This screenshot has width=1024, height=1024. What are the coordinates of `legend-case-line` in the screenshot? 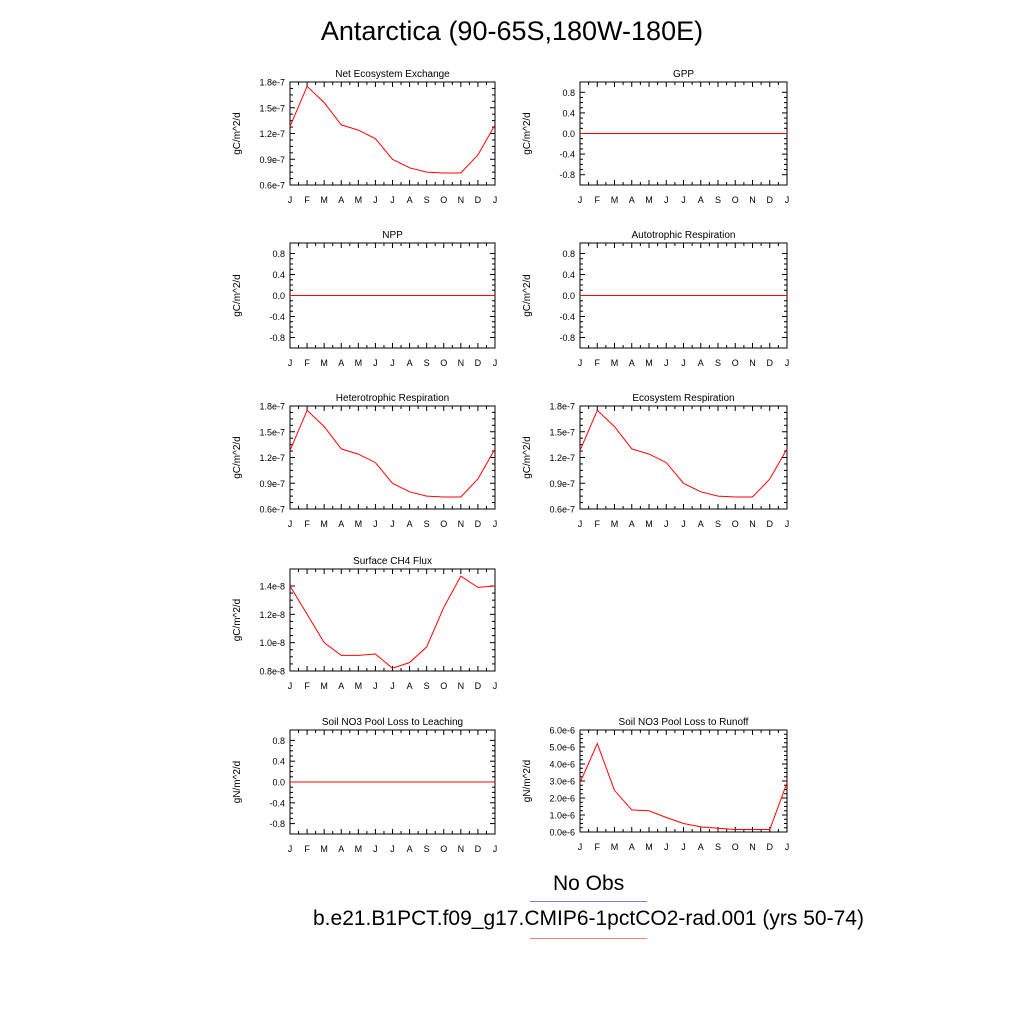 It's located at (588, 938).